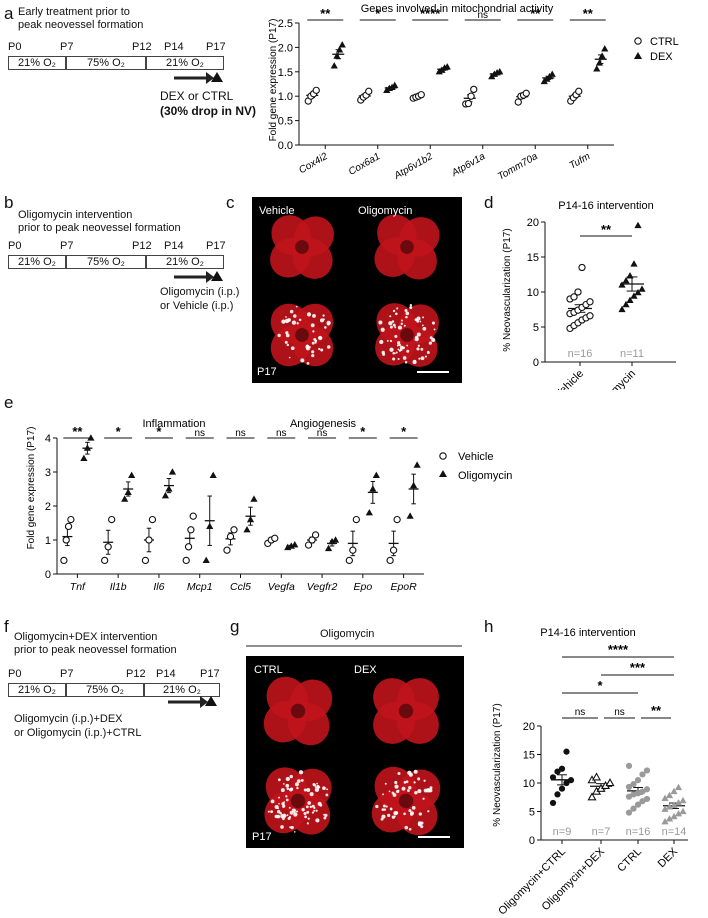 This screenshot has height=918, width=708. Describe the element at coordinates (48, 473) in the screenshot. I see `y-tick-label: 3` at that location.